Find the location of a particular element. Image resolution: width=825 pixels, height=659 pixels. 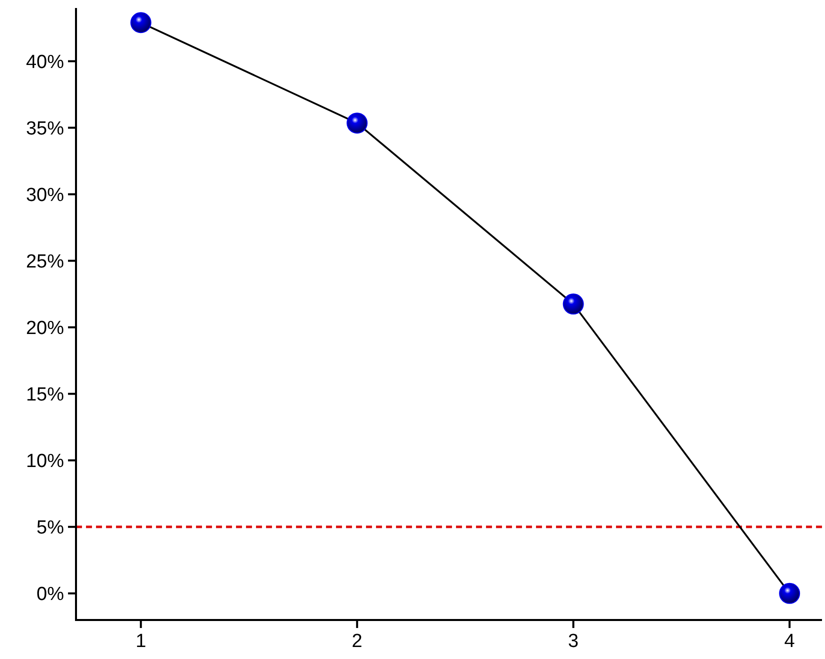

x-tick-label: 1 is located at coordinates (141, 641).